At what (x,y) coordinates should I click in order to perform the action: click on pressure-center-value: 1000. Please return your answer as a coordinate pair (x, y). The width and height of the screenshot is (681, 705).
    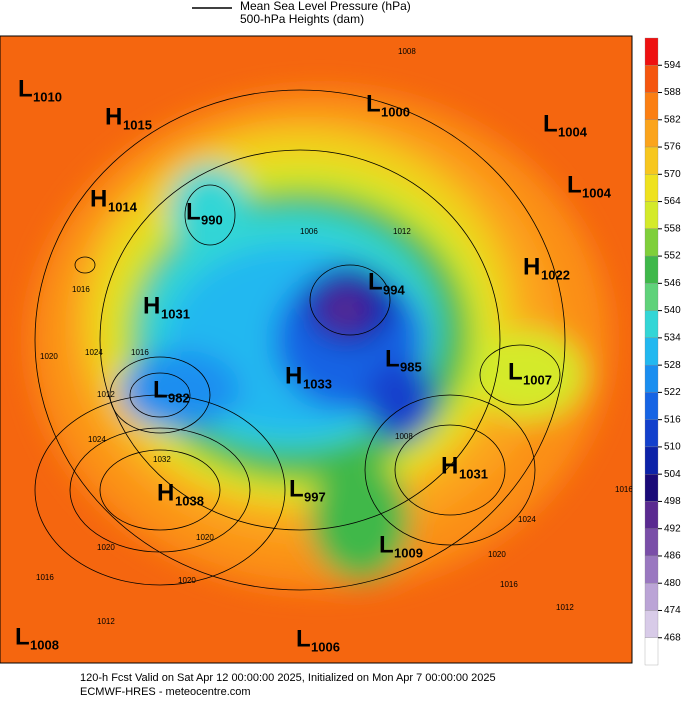
    Looking at the image, I should click on (395, 111).